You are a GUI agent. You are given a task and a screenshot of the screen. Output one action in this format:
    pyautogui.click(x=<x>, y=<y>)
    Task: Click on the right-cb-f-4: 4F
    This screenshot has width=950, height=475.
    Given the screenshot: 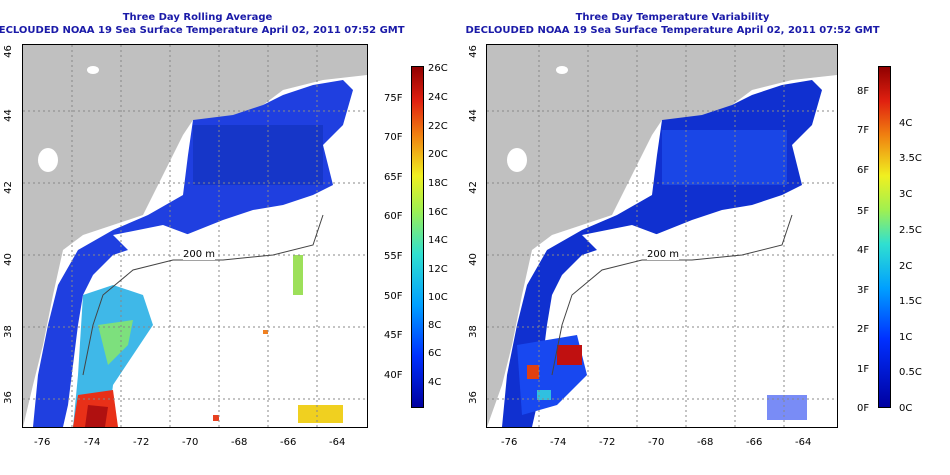 What is the action you would take?
    pyautogui.click(x=863, y=250)
    